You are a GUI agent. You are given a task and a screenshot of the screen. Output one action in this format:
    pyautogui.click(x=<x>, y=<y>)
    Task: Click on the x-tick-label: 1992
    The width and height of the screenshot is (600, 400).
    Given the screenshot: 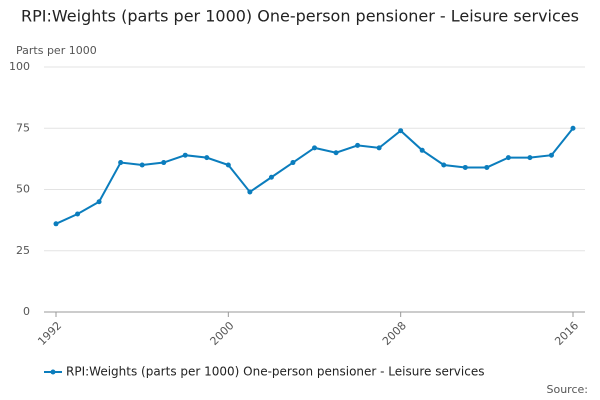 What is the action you would take?
    pyautogui.click(x=49, y=333)
    